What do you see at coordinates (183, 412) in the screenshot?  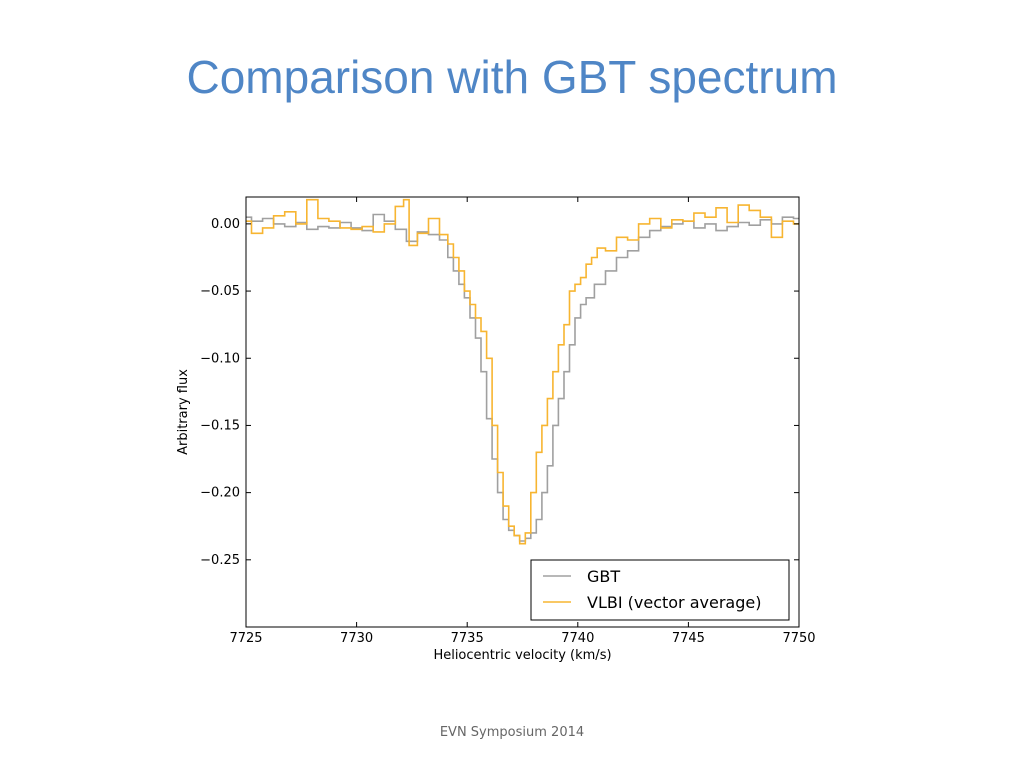 I see `y-axis-label: Arbitrary flux` at bounding box center [183, 412].